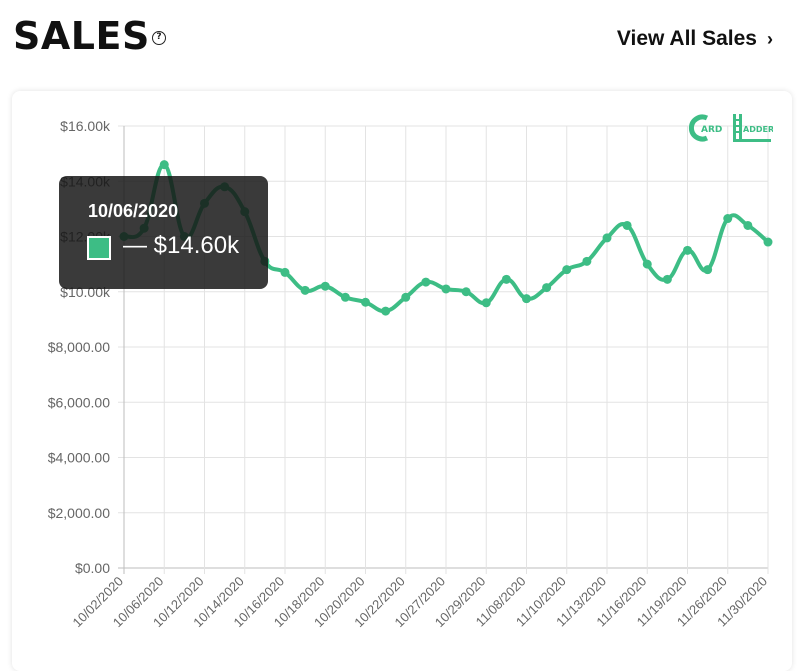 The width and height of the screenshot is (800, 671). What do you see at coordinates (711, 130) in the screenshot?
I see `logo-text-1: ARD` at bounding box center [711, 130].